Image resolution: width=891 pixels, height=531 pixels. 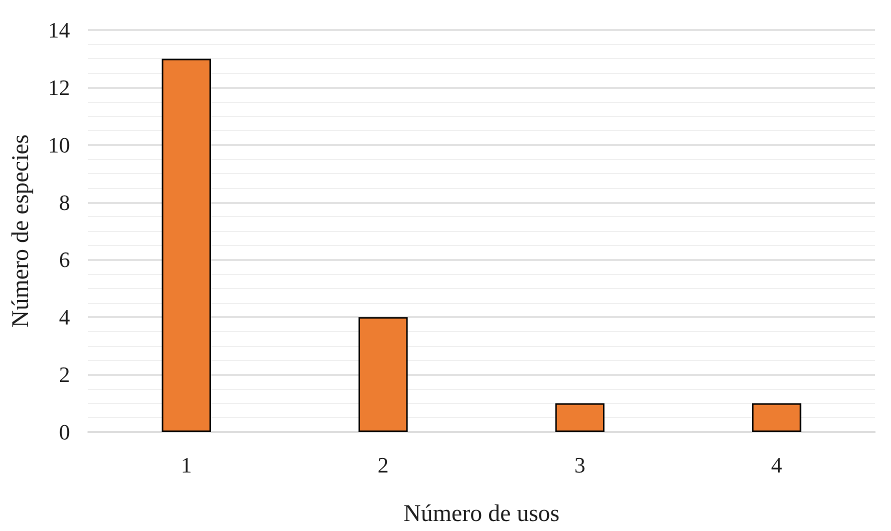 I want to click on x-axis-title: Número de usos, so click(x=482, y=514).